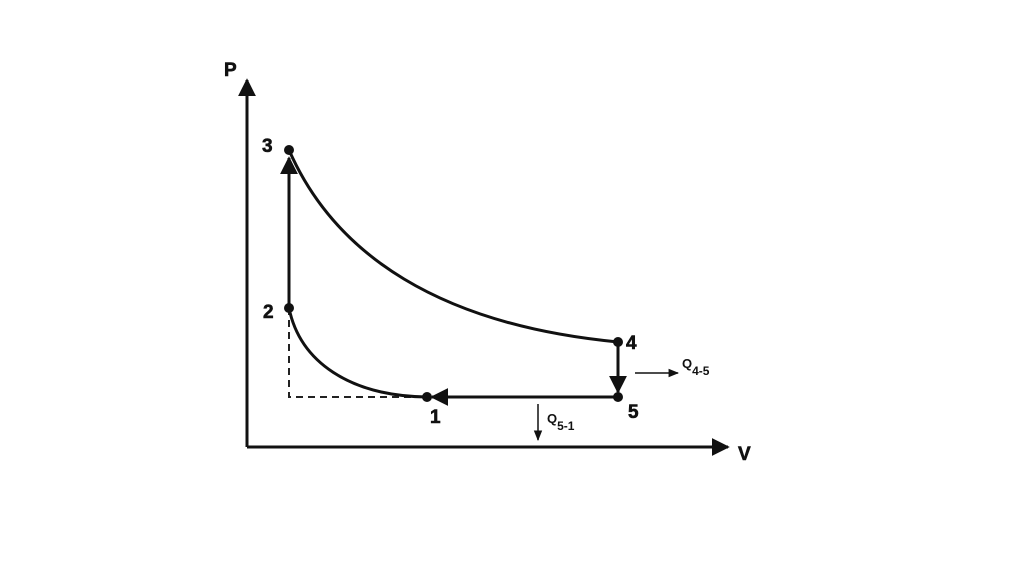 Image resolution: width=1024 pixels, height=576 pixels. Describe the element at coordinates (268, 312) in the screenshot. I see `point-label: 2` at that location.